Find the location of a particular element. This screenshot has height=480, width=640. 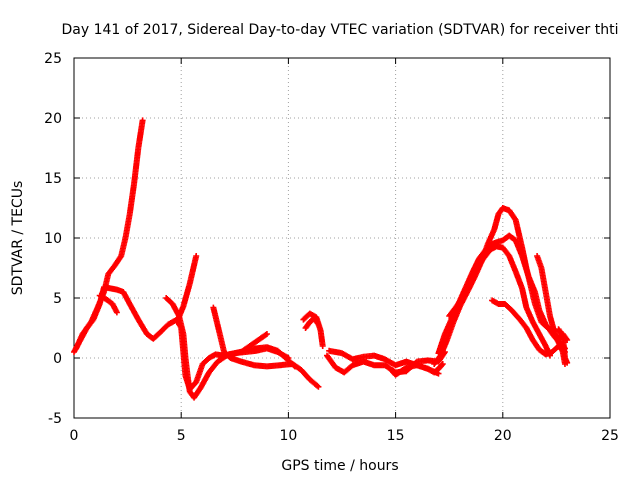

y-tick-label: 10 is located at coordinates (53, 239).